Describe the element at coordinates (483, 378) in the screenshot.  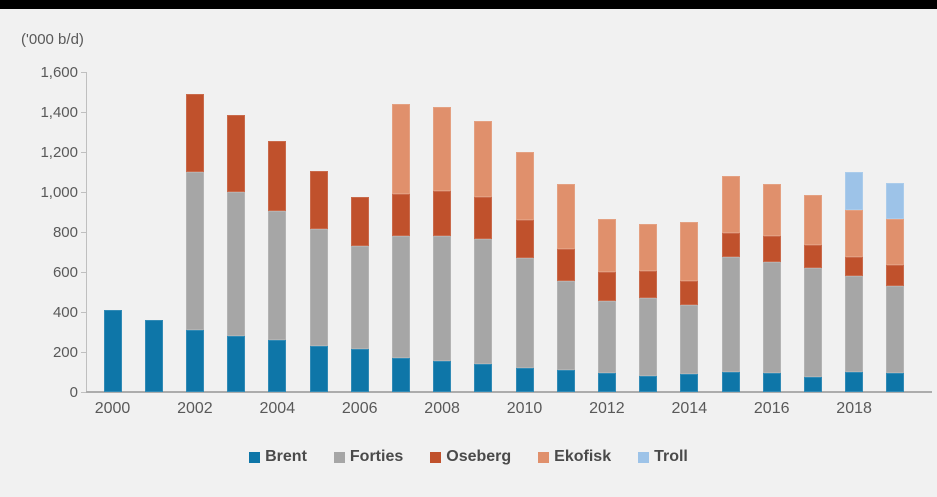
I see `bar-segment-brent-2009` at that location.